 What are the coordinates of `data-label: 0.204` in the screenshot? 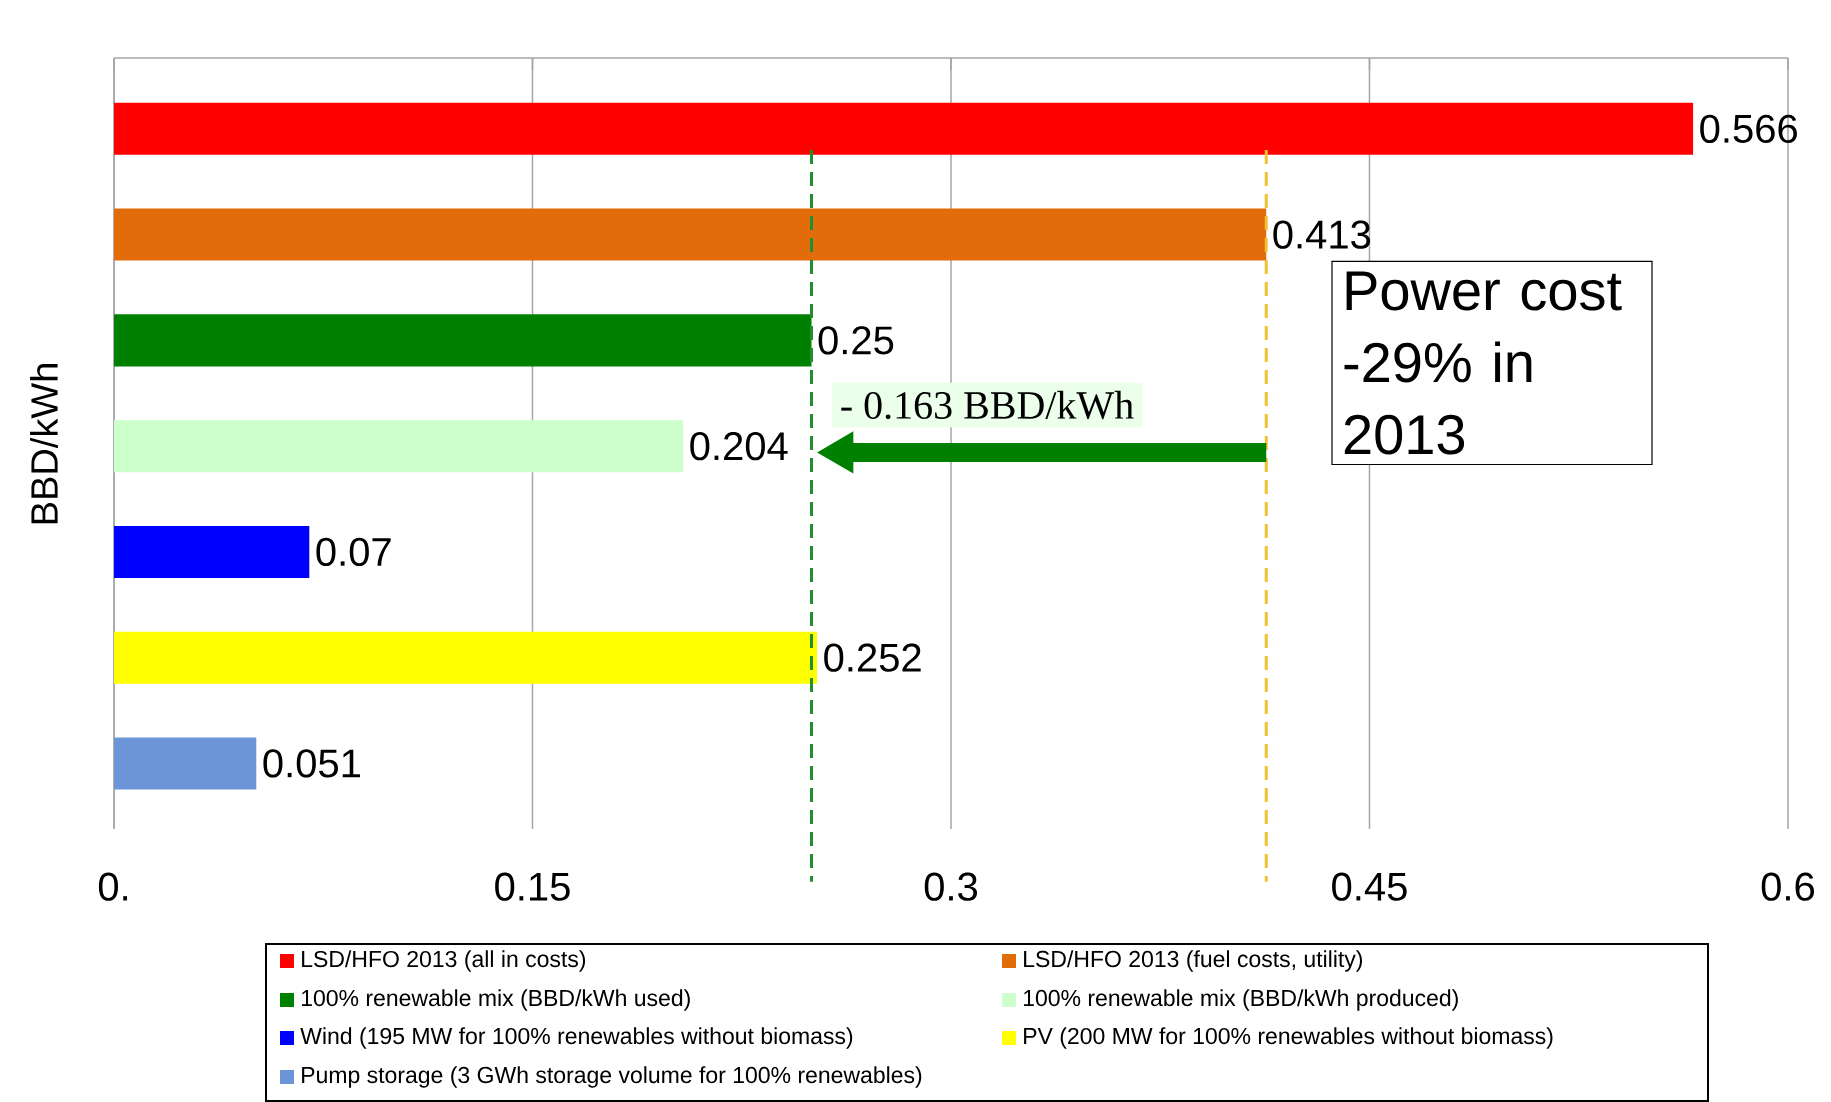 It's located at (739, 446).